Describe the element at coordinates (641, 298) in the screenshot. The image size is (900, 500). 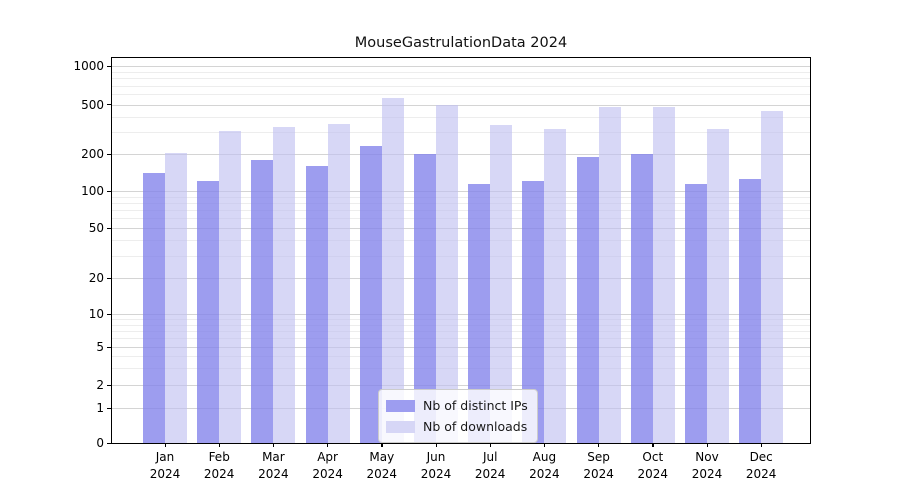
I see `bar-nb-of-distinct-ips-oct` at that location.